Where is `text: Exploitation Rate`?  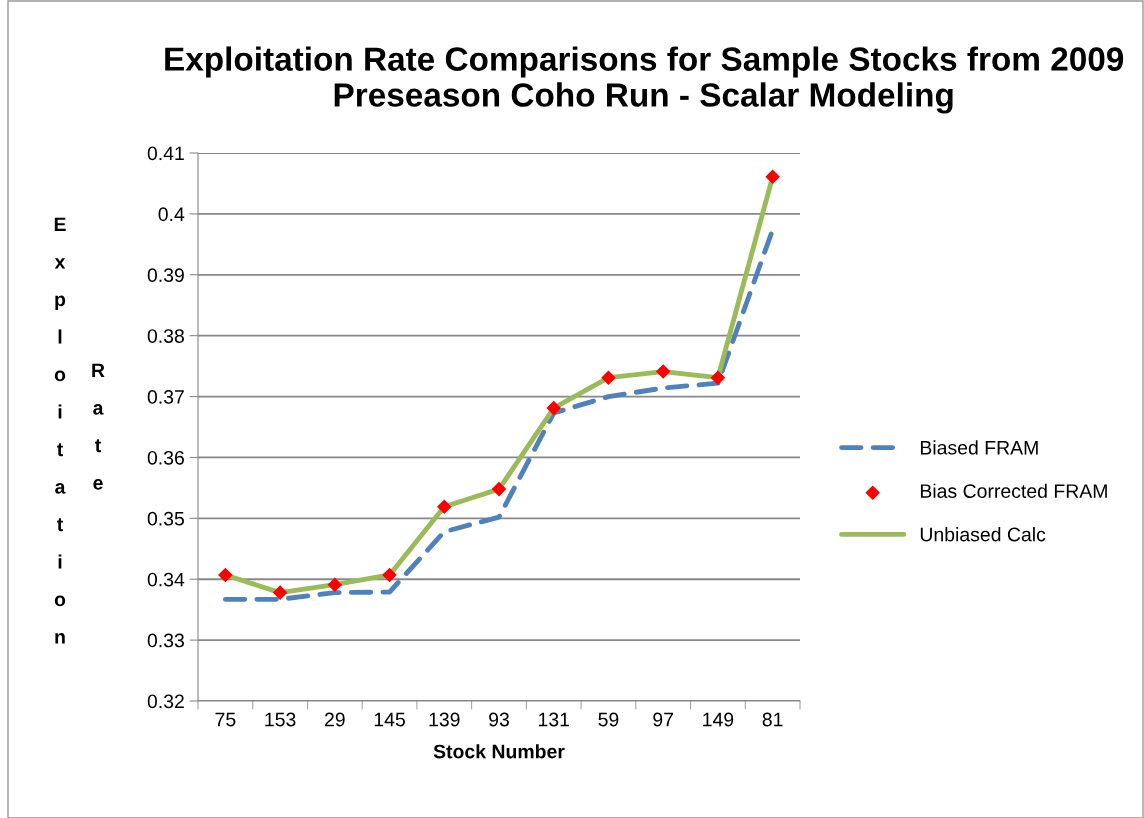 text: Exploitation Rate is located at coordinates (79, 430).